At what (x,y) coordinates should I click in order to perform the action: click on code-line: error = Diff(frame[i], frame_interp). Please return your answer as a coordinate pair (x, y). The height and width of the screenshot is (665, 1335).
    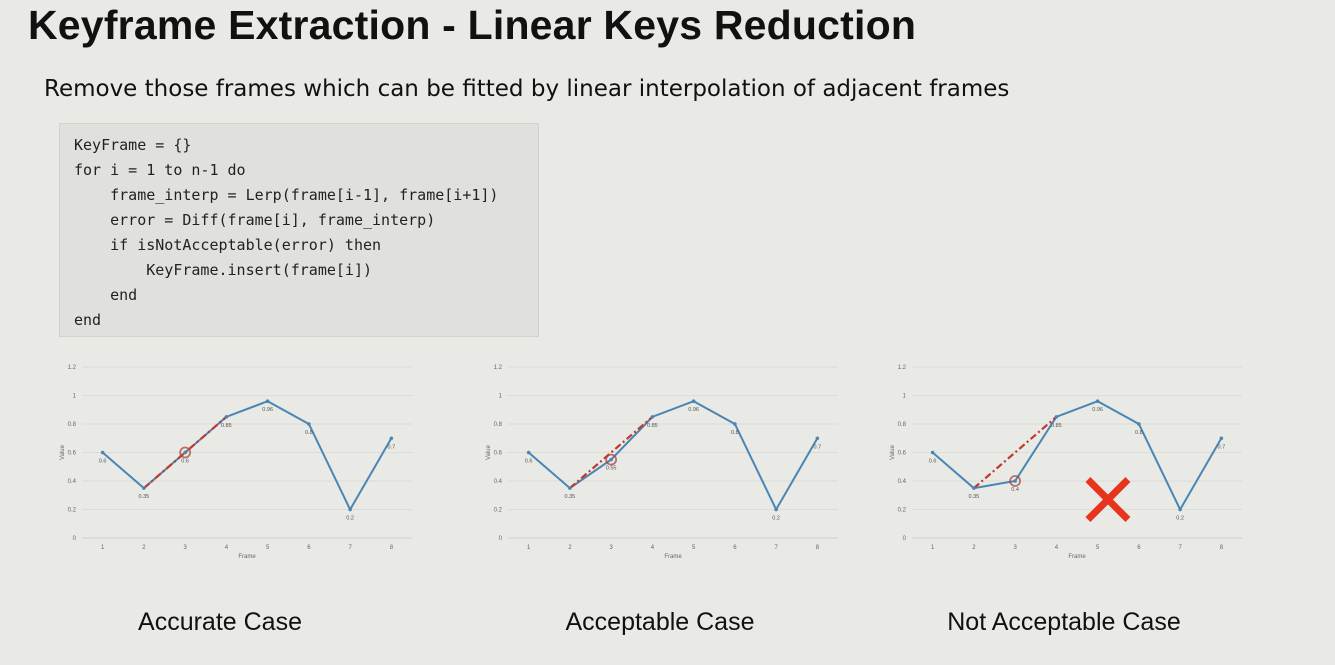
    Looking at the image, I should click on (255, 220).